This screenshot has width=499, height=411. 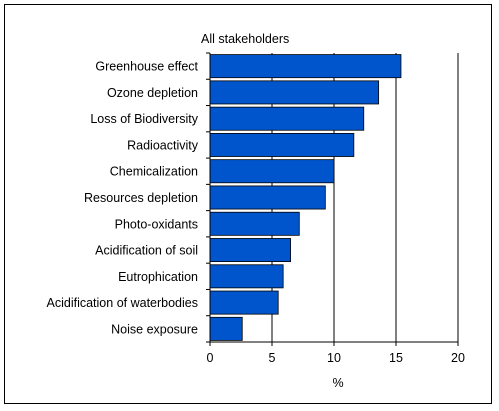 I want to click on x-tick-label-1: 5, so click(x=272, y=358).